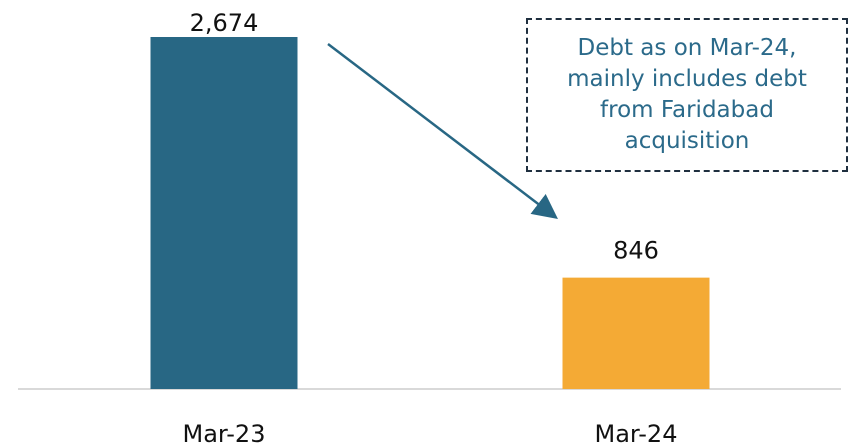 The width and height of the screenshot is (859, 448). Describe the element at coordinates (224, 434) in the screenshot. I see `category-label-mar-23: Mar-23` at that location.